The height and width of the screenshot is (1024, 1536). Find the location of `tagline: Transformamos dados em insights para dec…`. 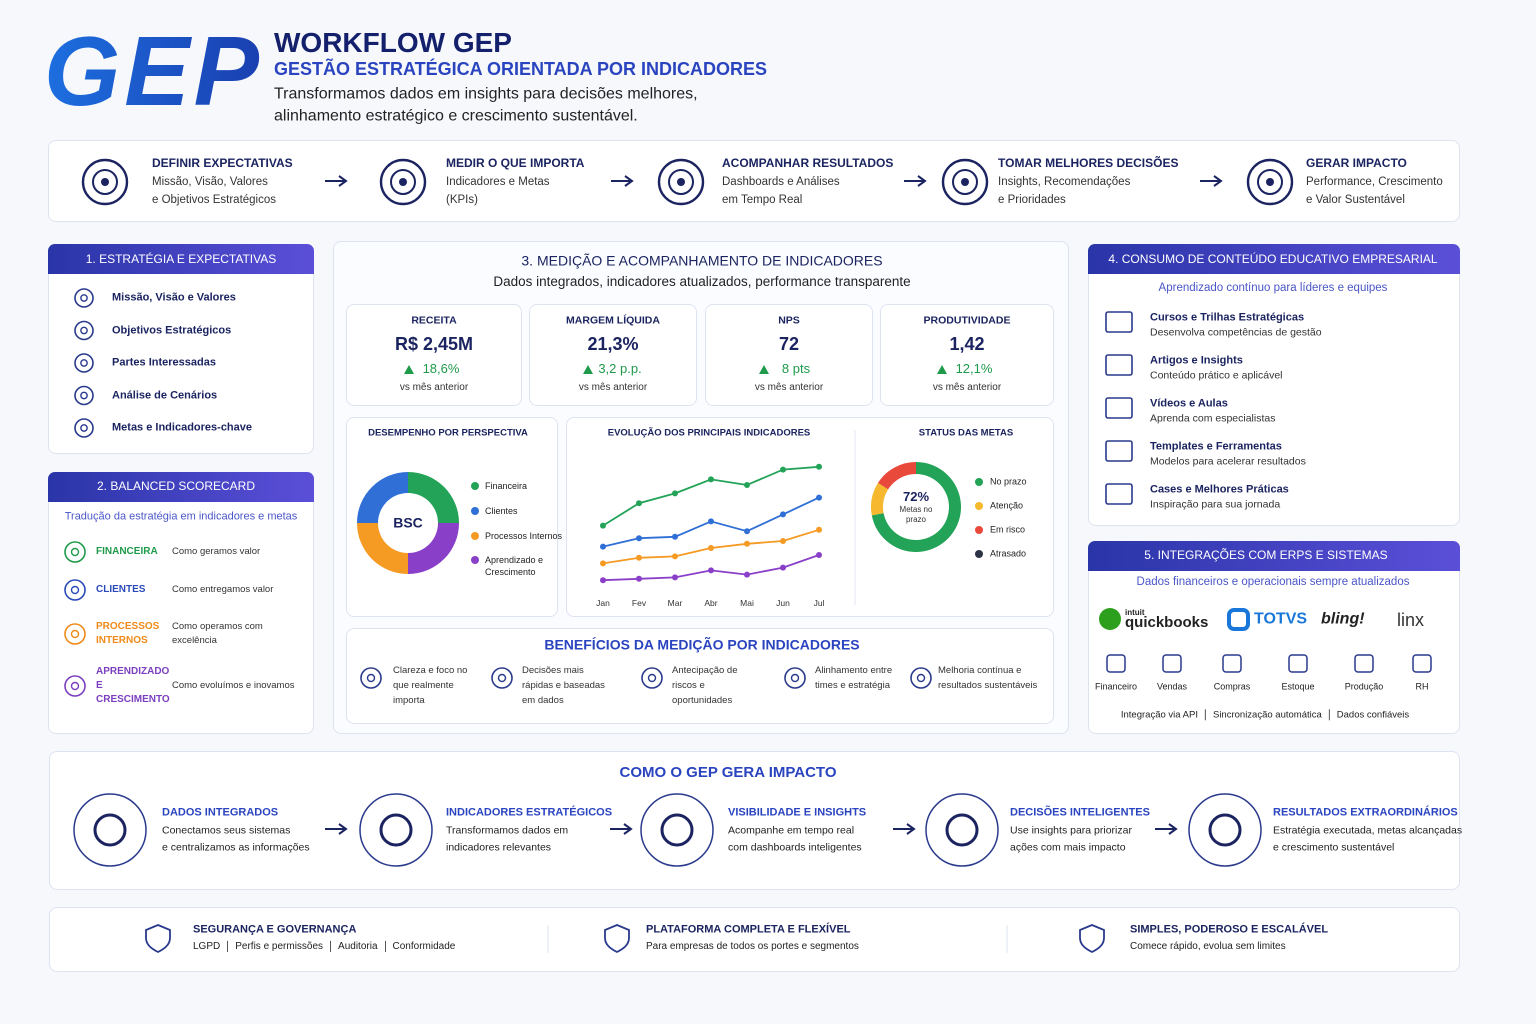

tagline: Transformamos dados em insights para dec… is located at coordinates (486, 94).